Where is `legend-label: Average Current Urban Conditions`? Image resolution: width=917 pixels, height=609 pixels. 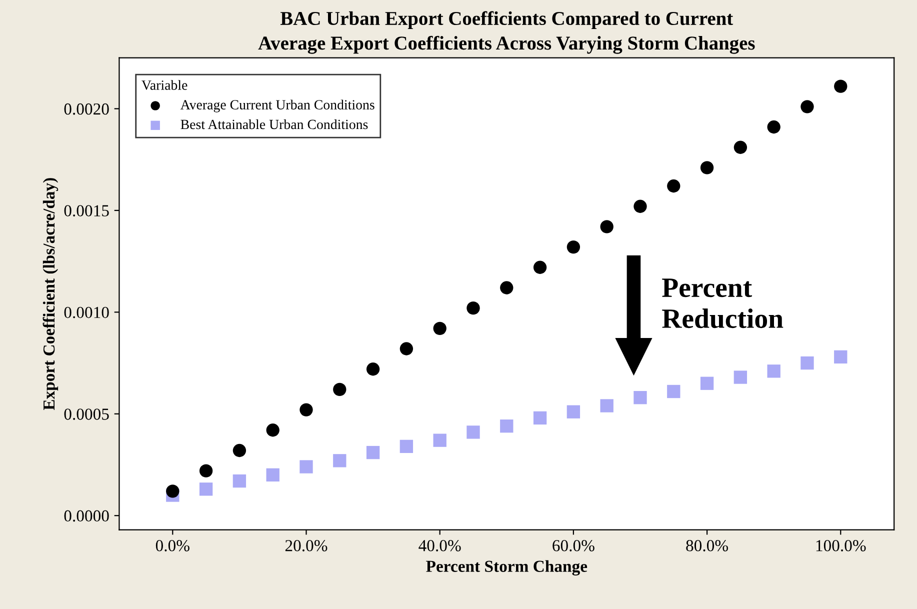
legend-label: Average Current Urban Conditions is located at coordinates (277, 106).